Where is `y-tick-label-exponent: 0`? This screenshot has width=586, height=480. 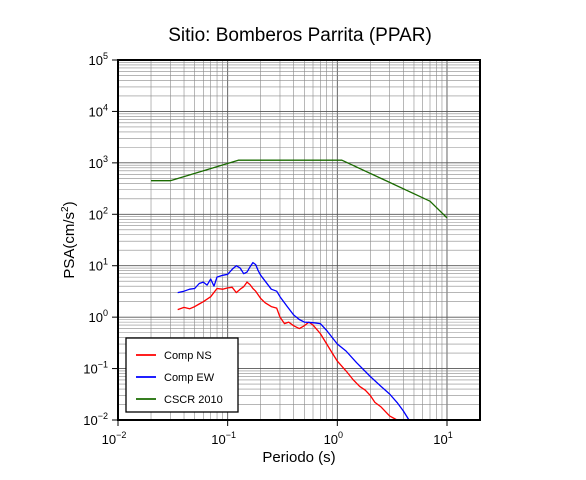 y-tick-label-exponent: 0 is located at coordinates (105, 313).